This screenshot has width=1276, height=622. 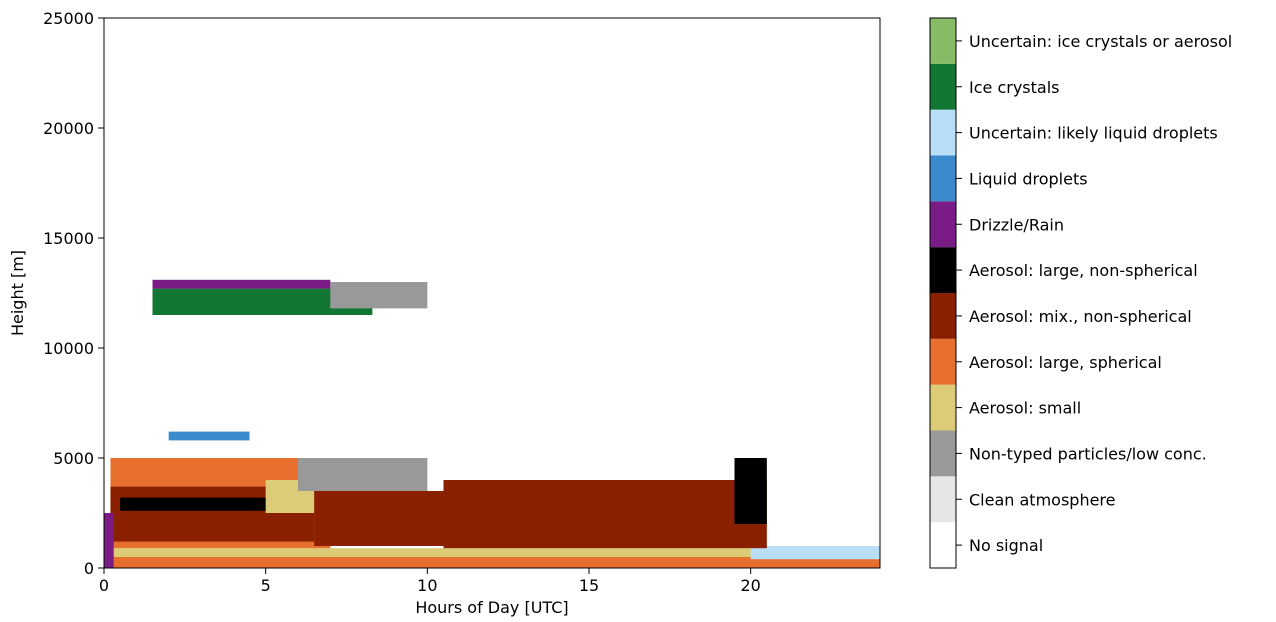 I want to click on x-axis-ticks: 0 5 10 15 20, so click(x=430, y=581).